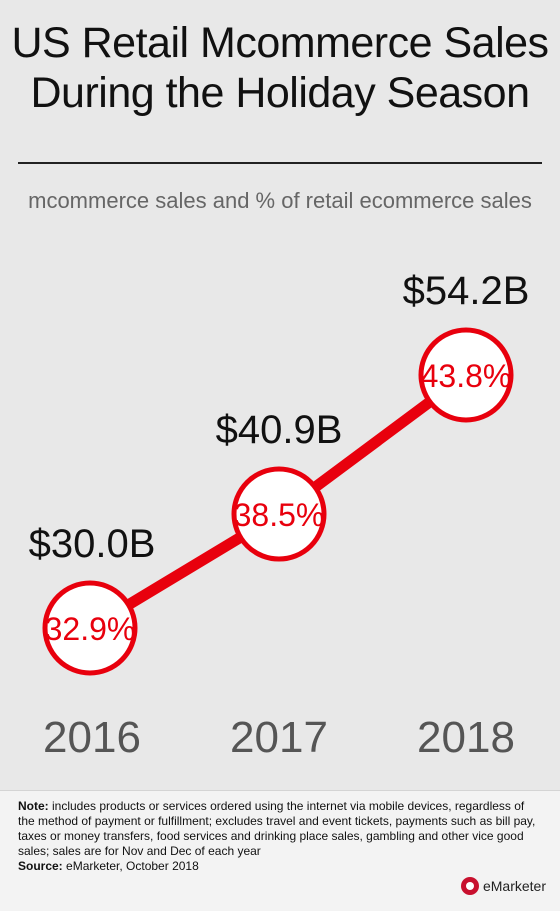  What do you see at coordinates (514, 886) in the screenshot?
I see `brand-name: eMarketer` at bounding box center [514, 886].